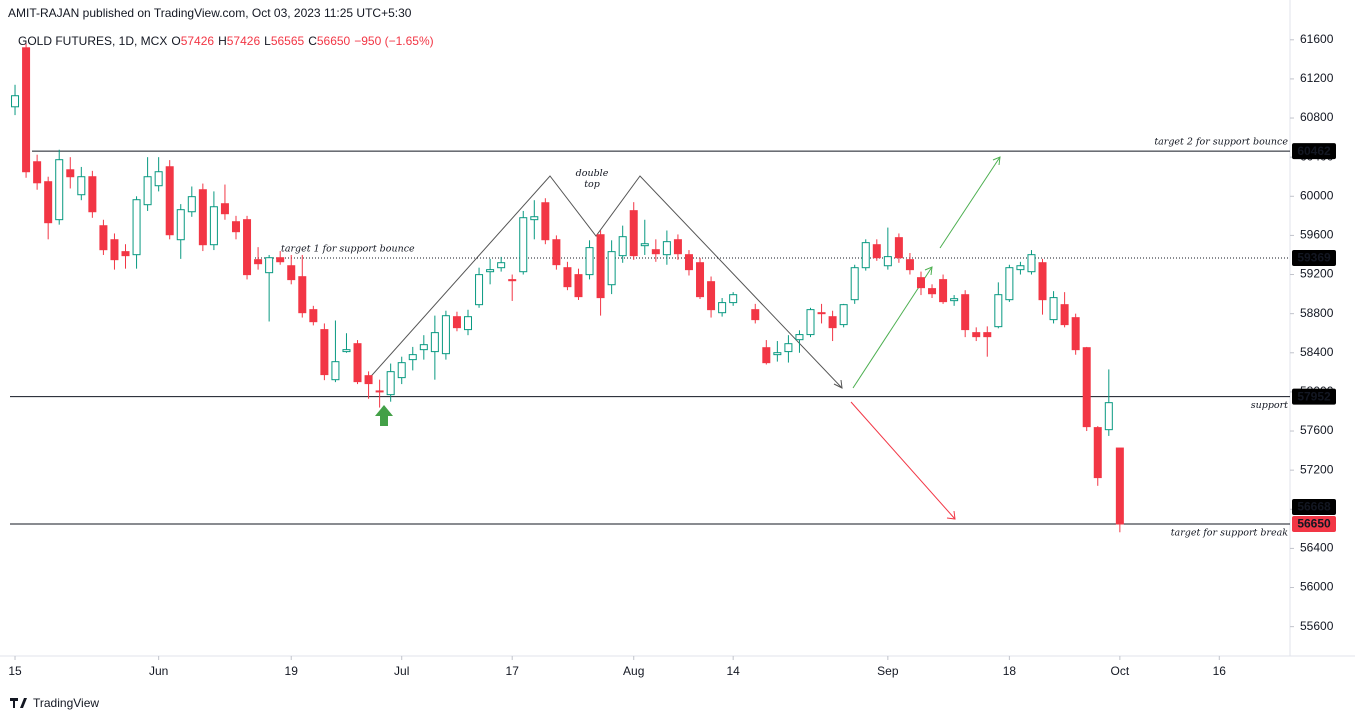 The height and width of the screenshot is (721, 1355). I want to click on price-label: 57952, so click(1314, 396).